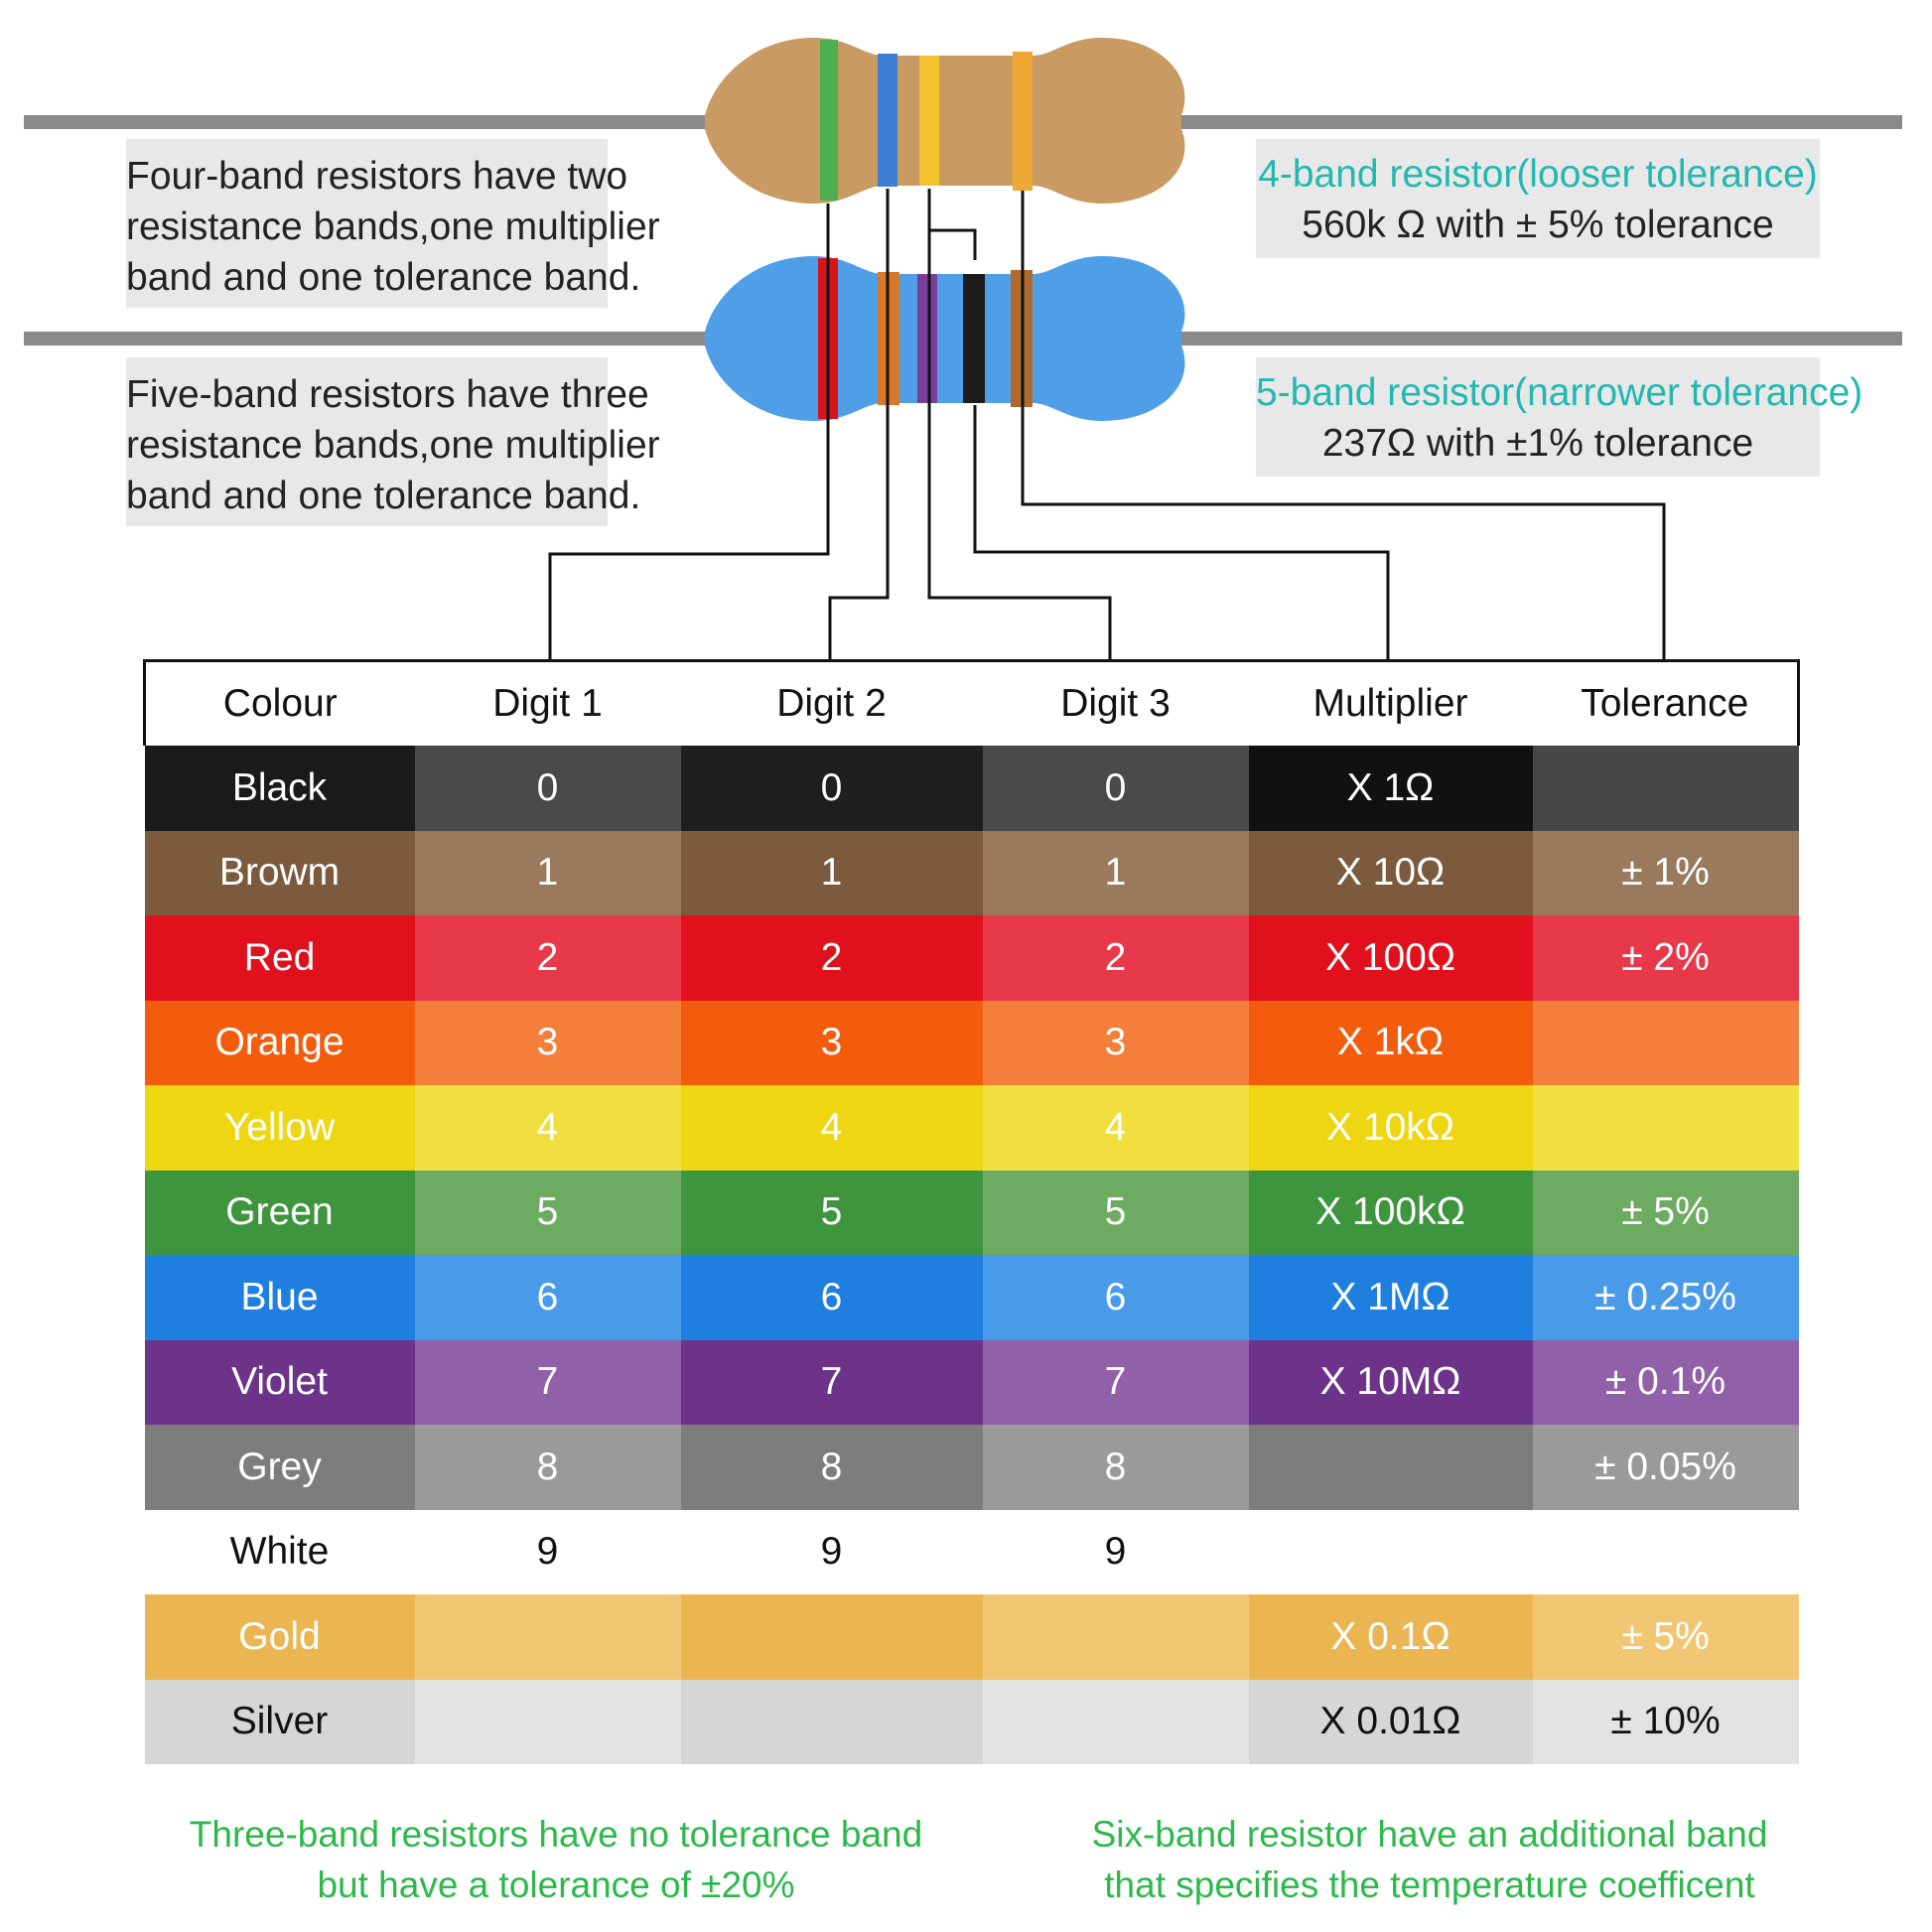  What do you see at coordinates (945, 338) in the screenshot?
I see `five-band-body` at bounding box center [945, 338].